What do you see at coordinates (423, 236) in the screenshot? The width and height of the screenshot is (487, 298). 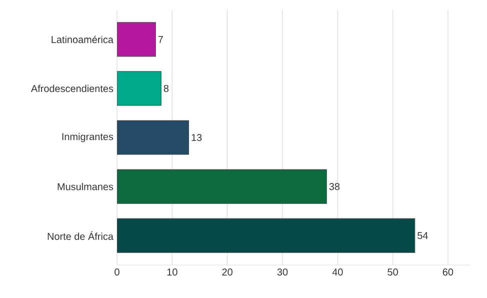 I see `data-label: 54` at bounding box center [423, 236].